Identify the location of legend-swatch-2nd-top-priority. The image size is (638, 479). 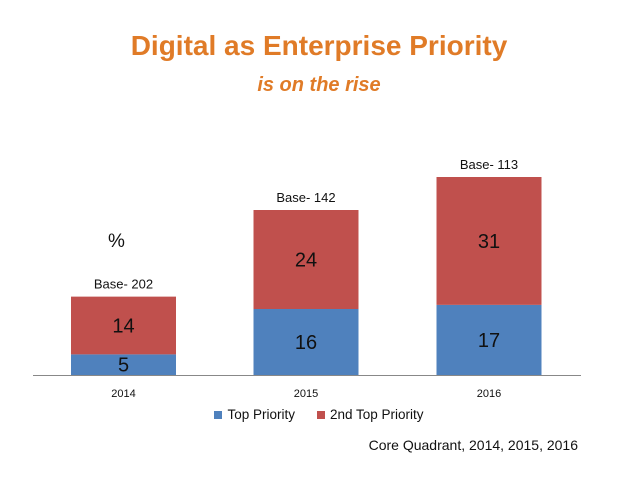
(320, 414).